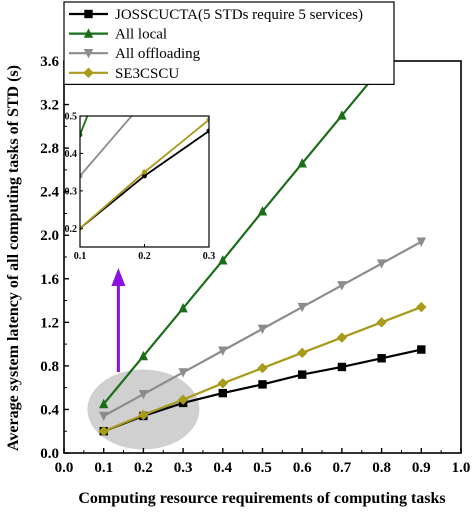 The image size is (474, 513). Describe the element at coordinates (49, 106) in the screenshot. I see `y-tick-label: 3.2` at that location.